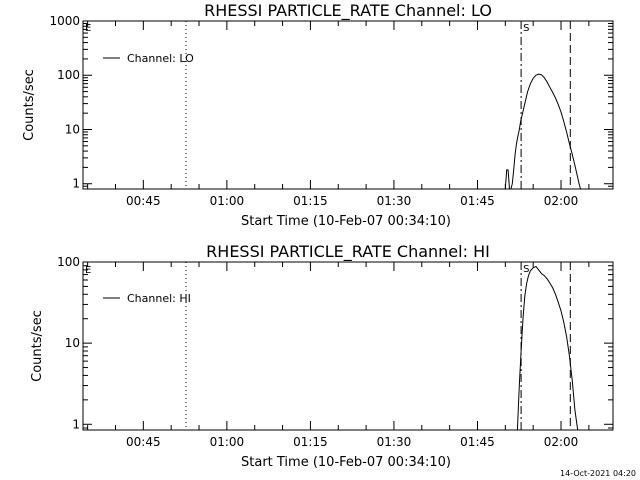 This screenshot has height=480, width=640. What do you see at coordinates (346, 221) in the screenshot?
I see `lo-x-axis-label: Start Time (10-Feb-07 00:34:10)` at bounding box center [346, 221].